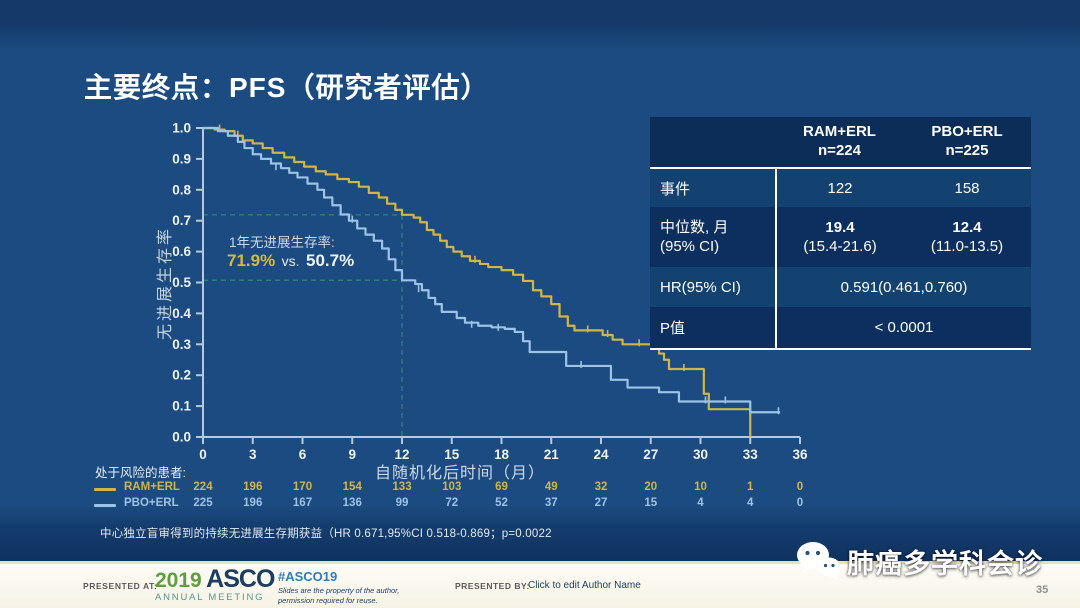 The image size is (1080, 608). Describe the element at coordinates (492, 586) in the screenshot. I see `presented-by-label: PRESENTED BY:` at that location.